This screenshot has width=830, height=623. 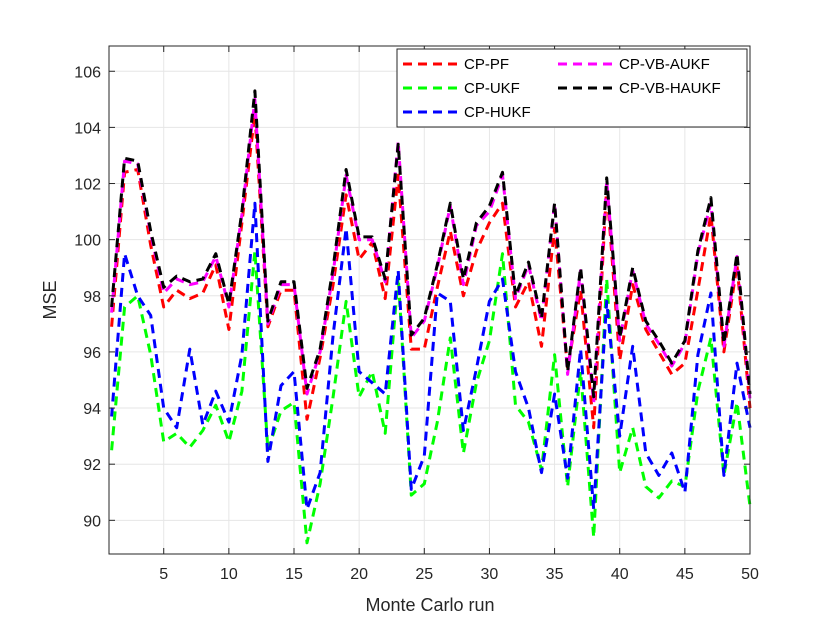 I want to click on y-tick-label: 96, so click(x=92, y=353).